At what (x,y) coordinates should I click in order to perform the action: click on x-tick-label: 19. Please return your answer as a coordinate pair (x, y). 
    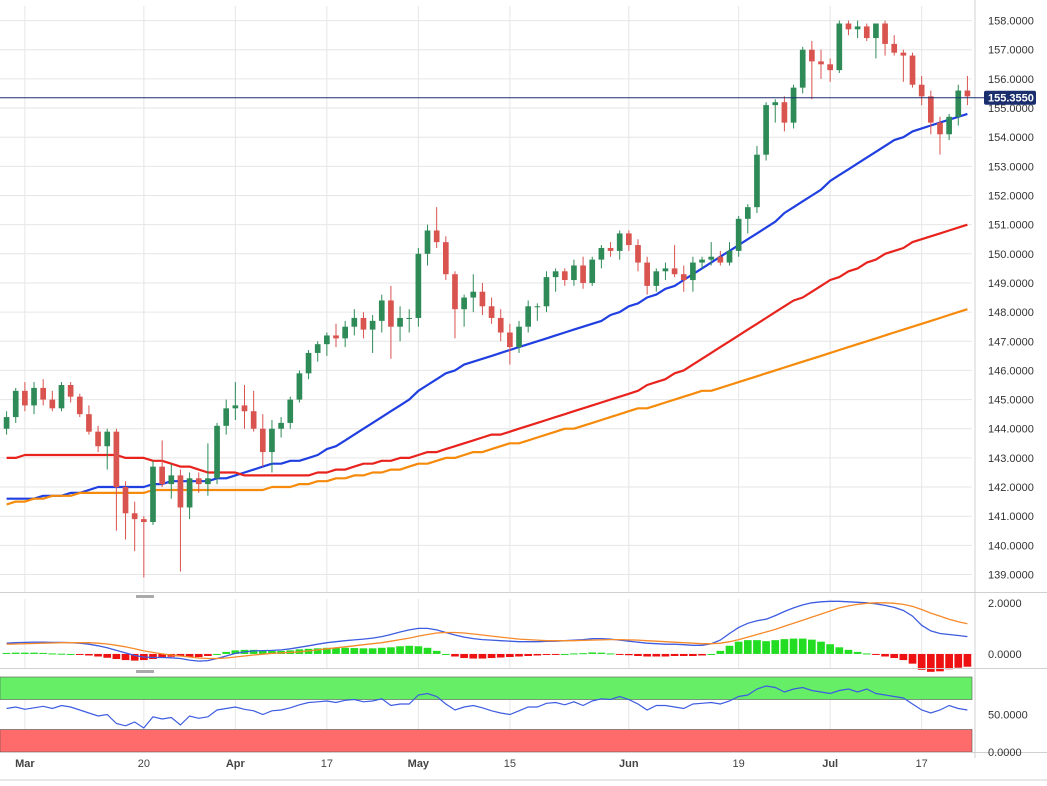
    Looking at the image, I should click on (739, 764).